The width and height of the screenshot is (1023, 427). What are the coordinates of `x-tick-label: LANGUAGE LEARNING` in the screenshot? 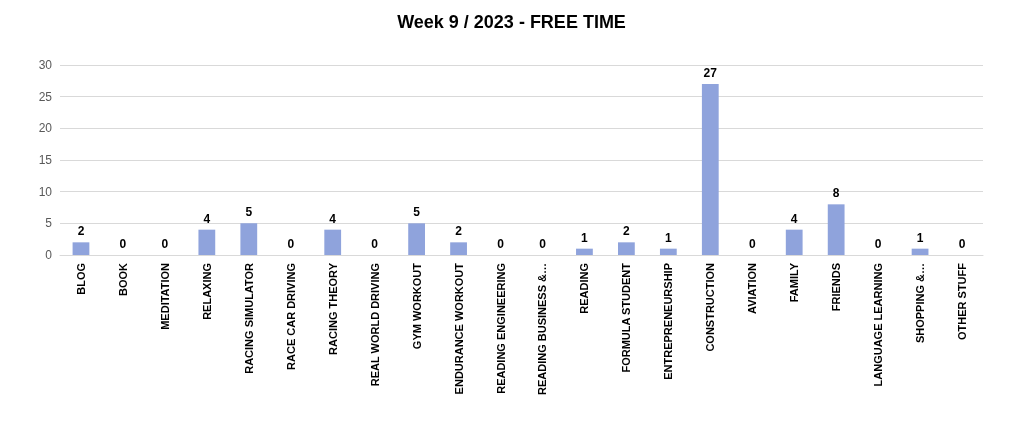 It's located at (878, 325).